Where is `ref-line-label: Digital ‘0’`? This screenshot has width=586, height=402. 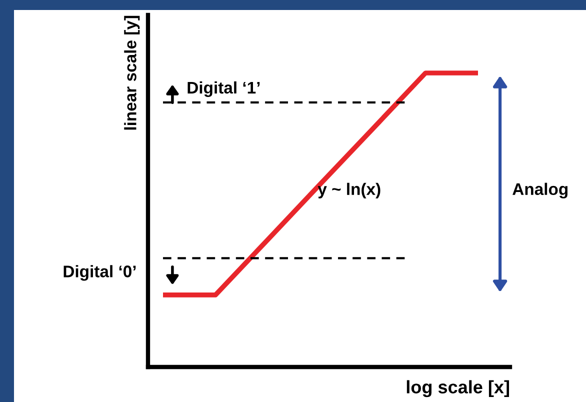 ref-line-label: Digital ‘0’ is located at coordinates (100, 273).